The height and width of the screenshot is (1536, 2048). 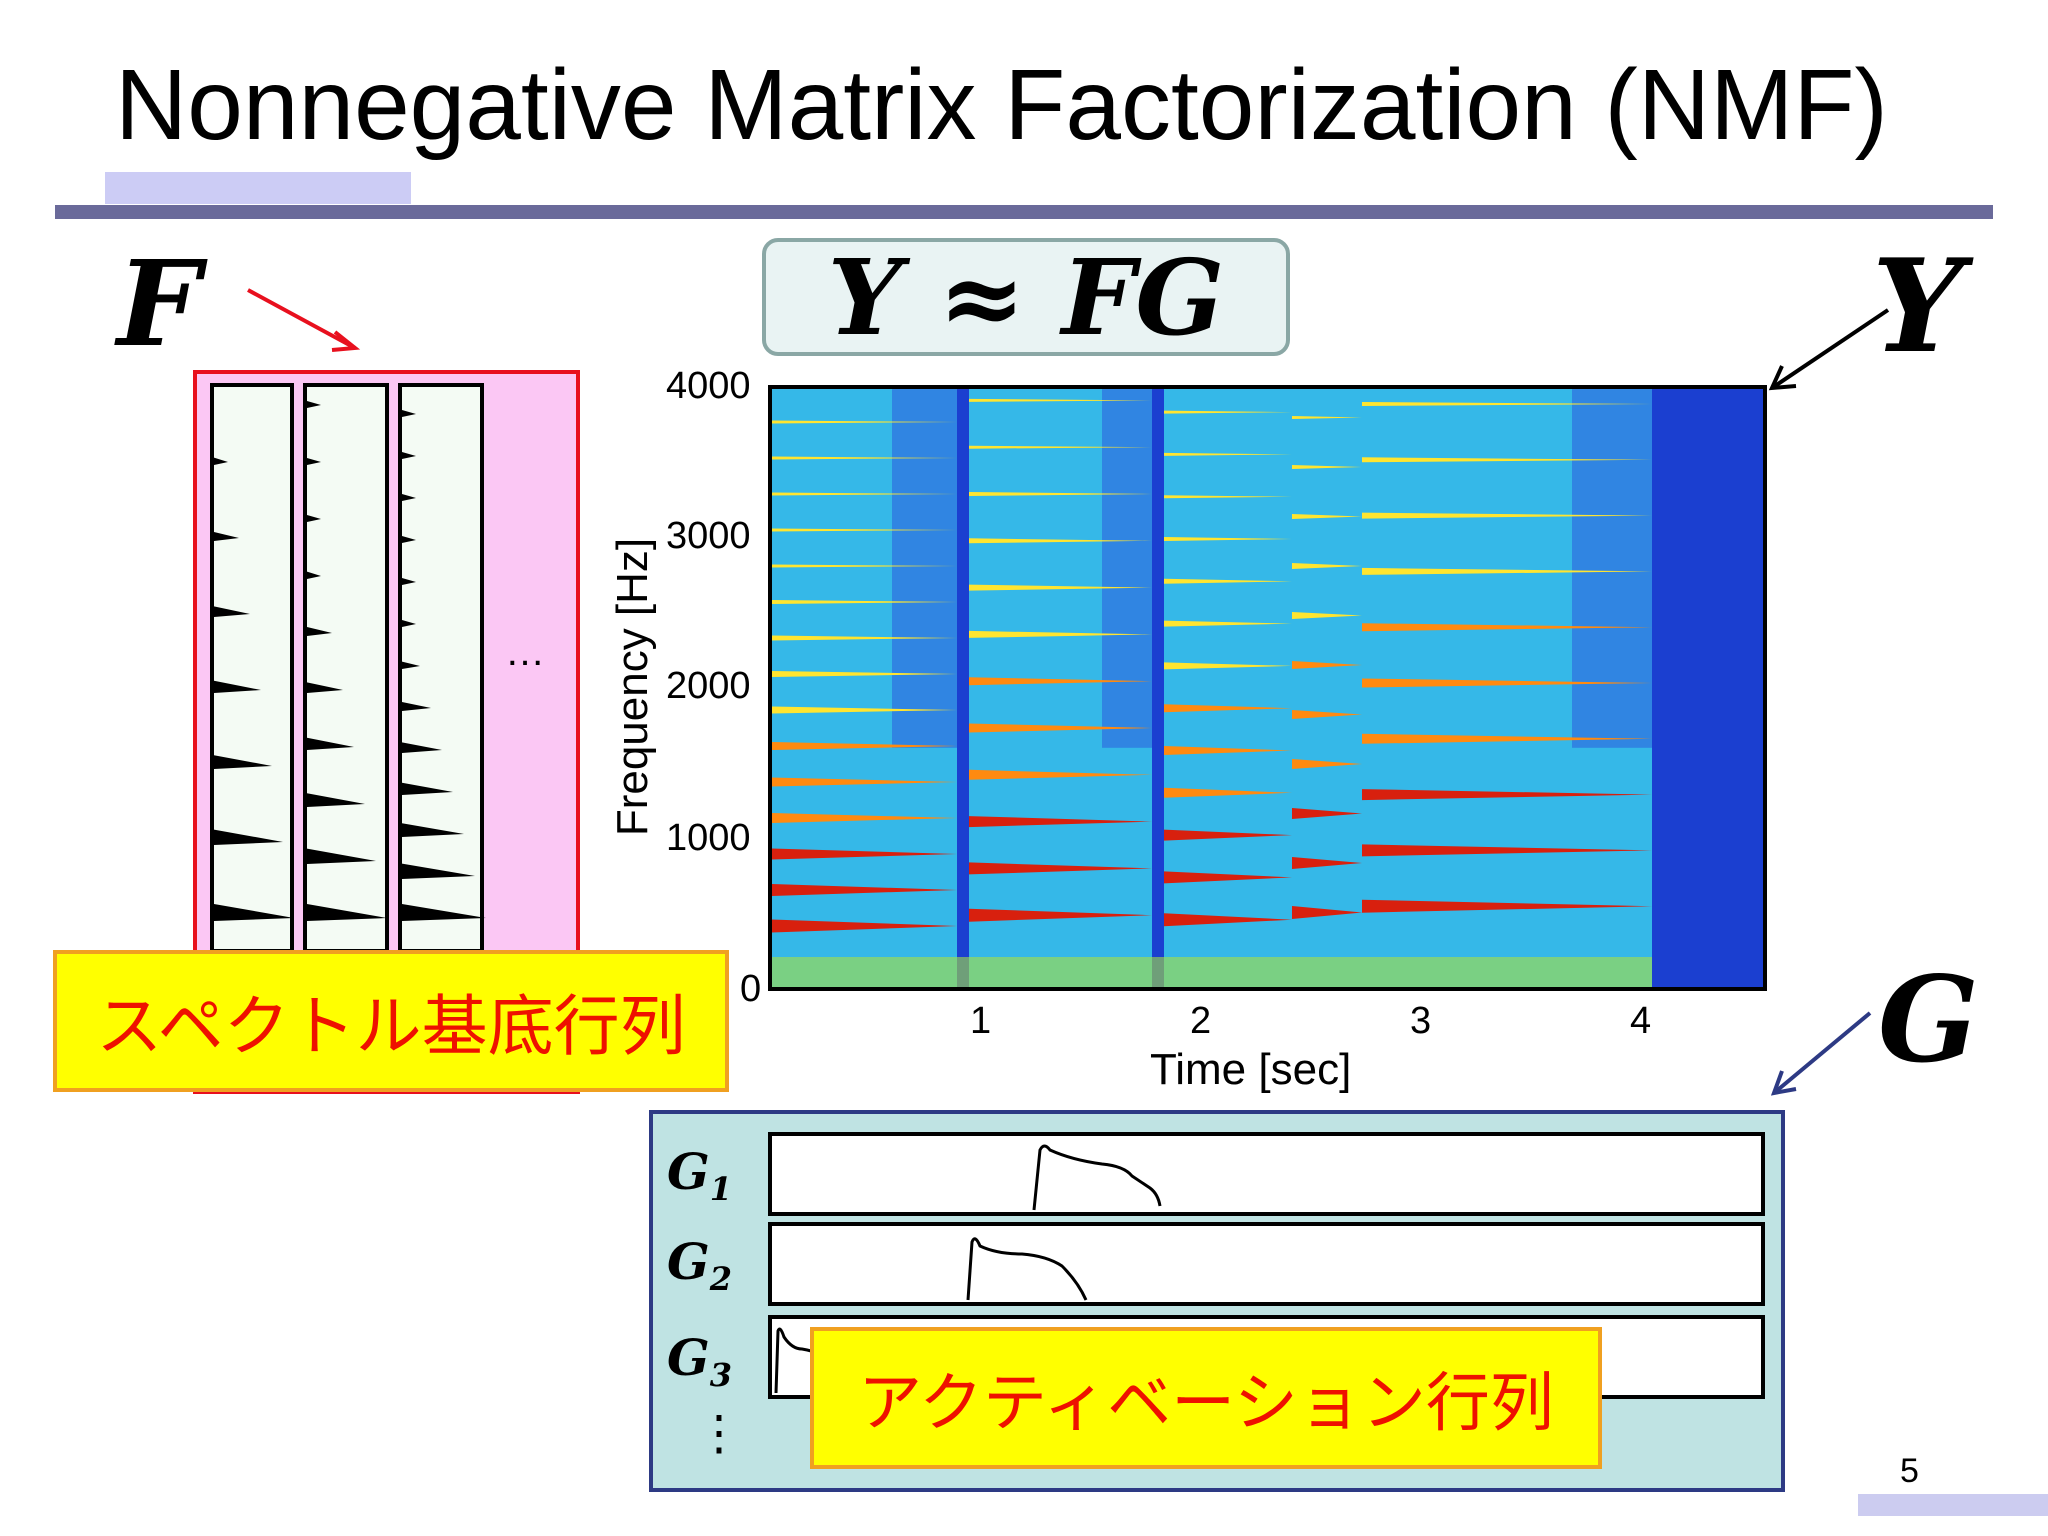 I want to click on g1-label: G1, so click(x=699, y=1175).